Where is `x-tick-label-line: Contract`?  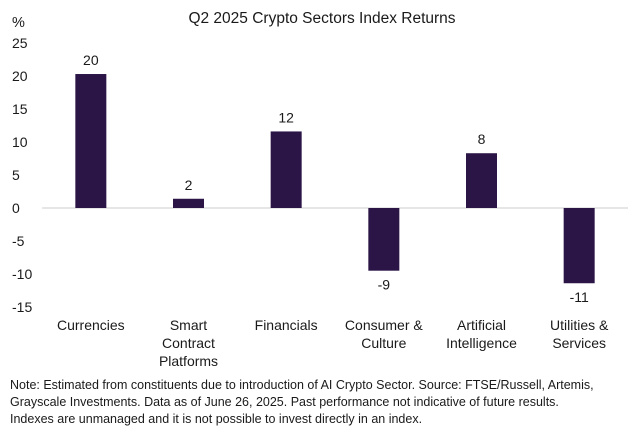 x-tick-label-line: Contract is located at coordinates (188, 343).